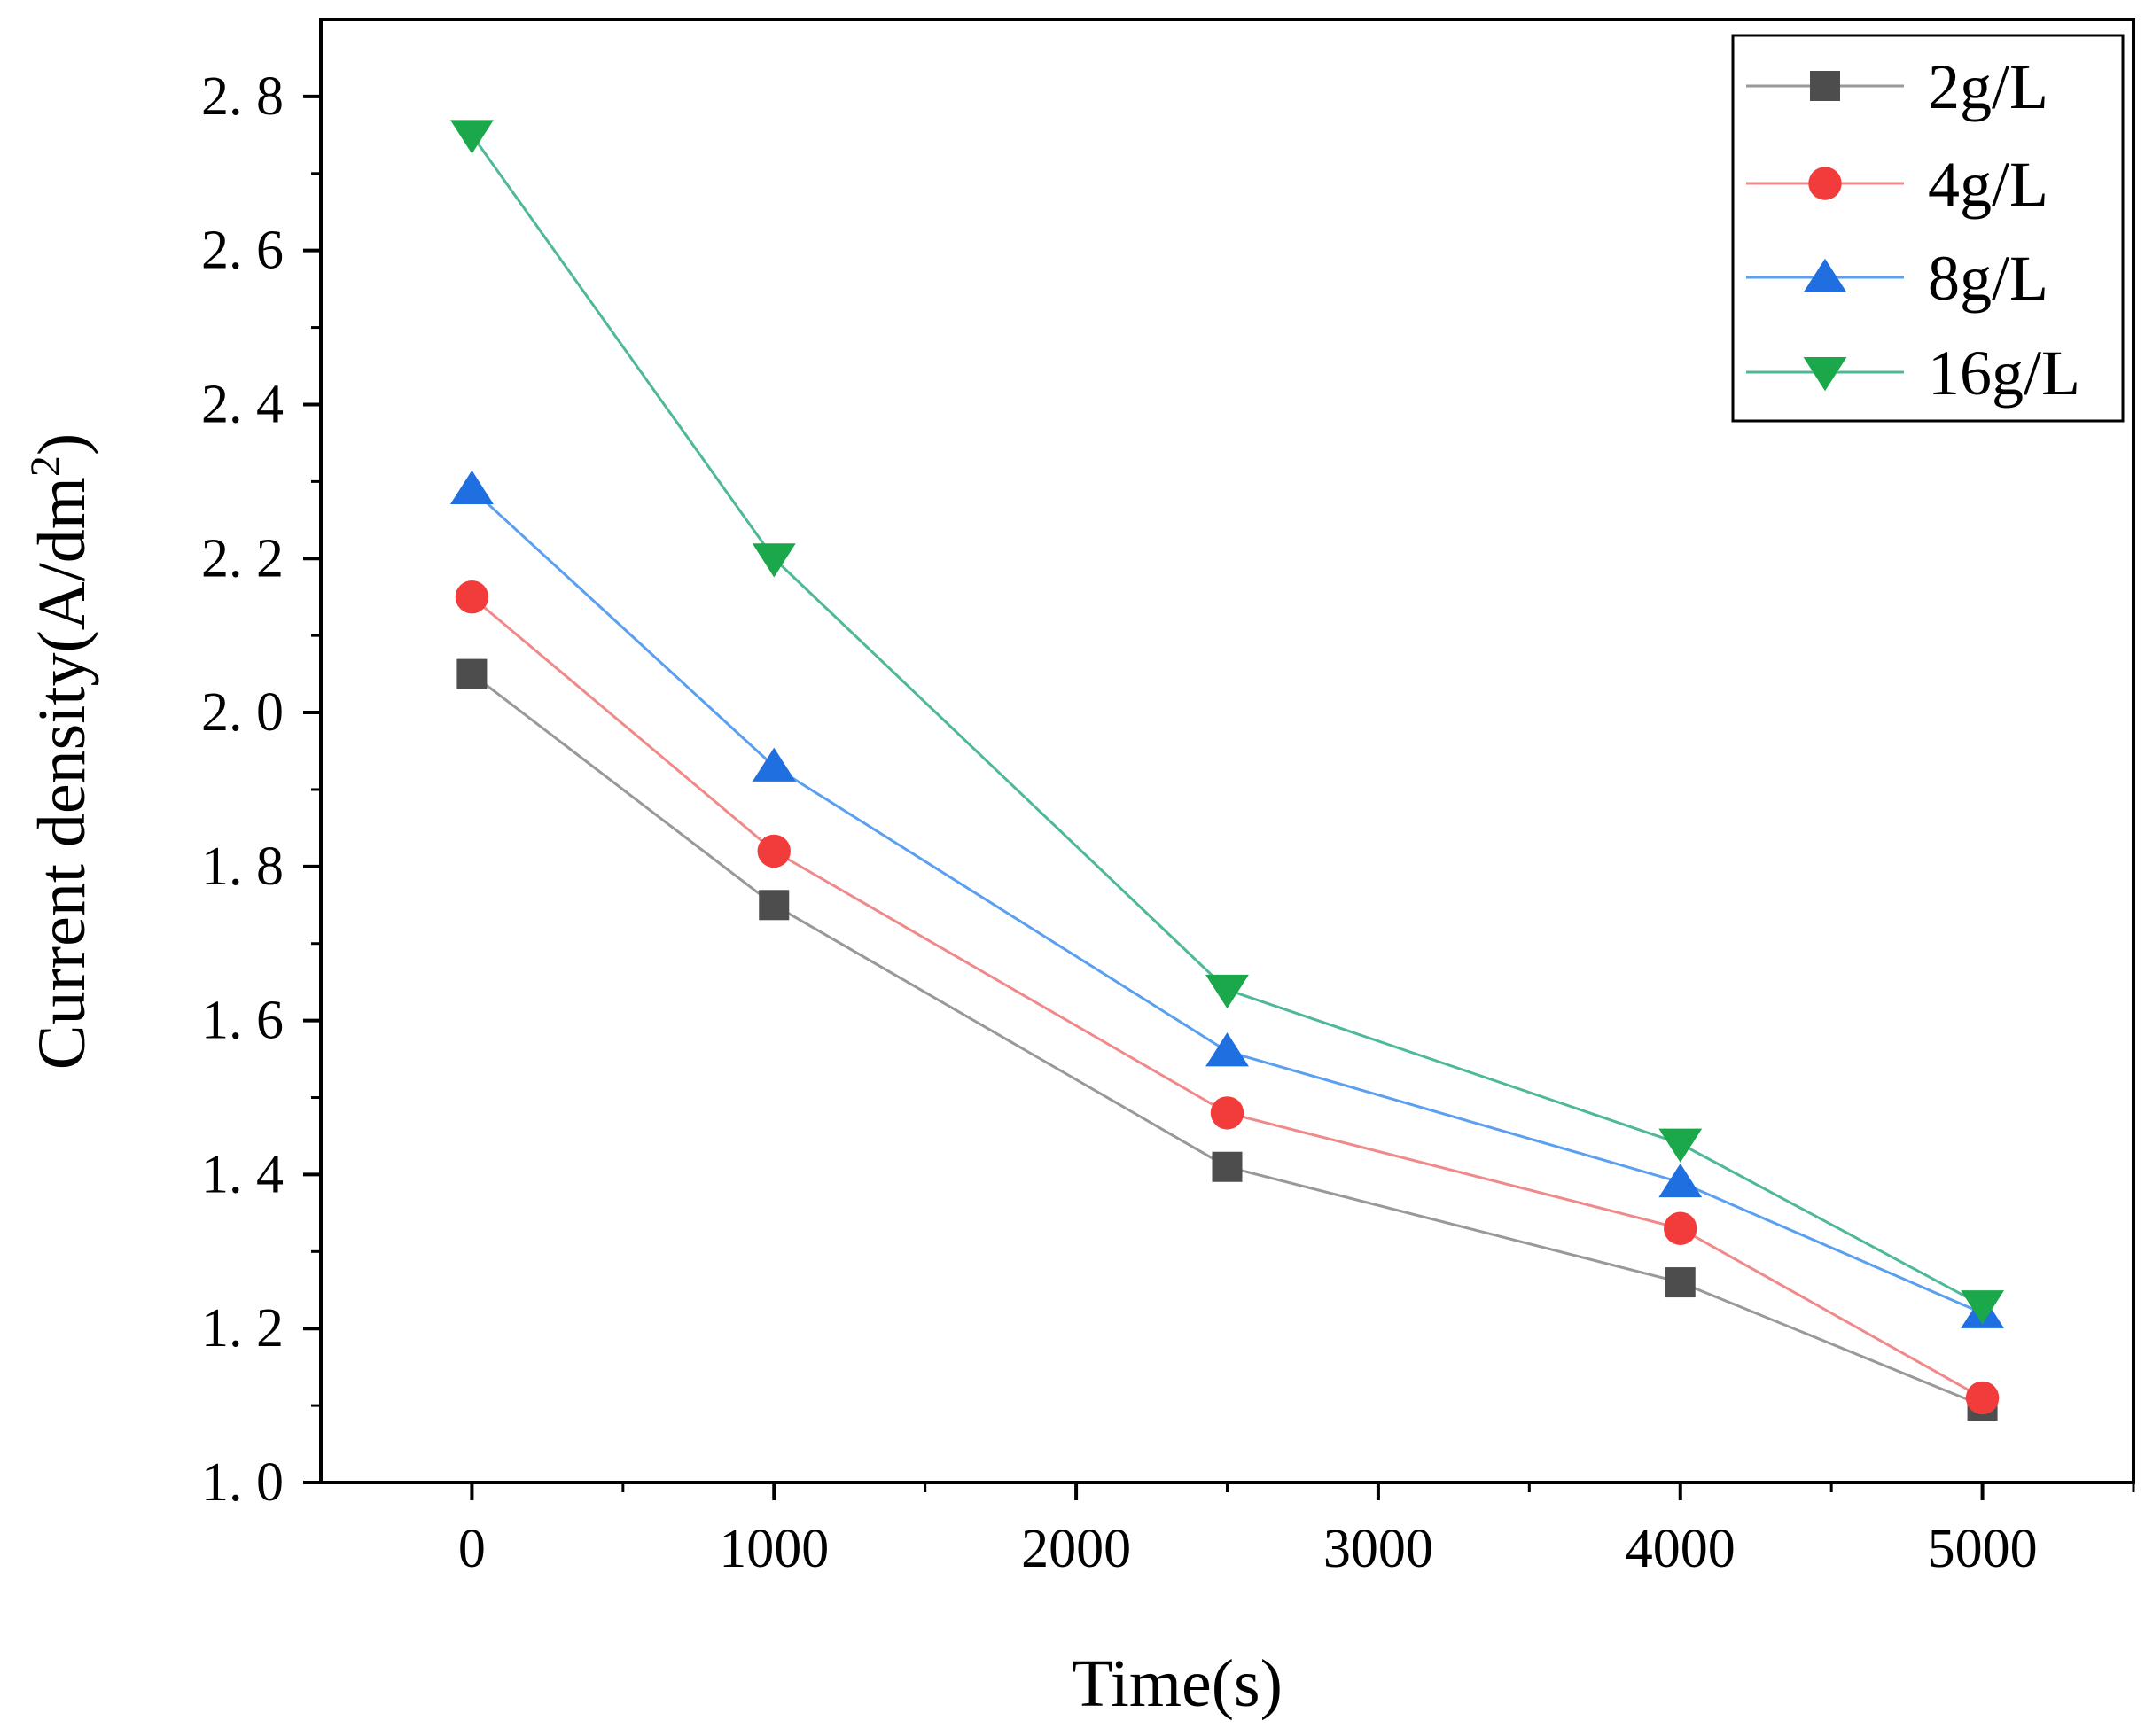 This screenshot has width=2153, height=1736. Describe the element at coordinates (243, 1174) in the screenshot. I see `y-tick-label: 1. 4` at that location.